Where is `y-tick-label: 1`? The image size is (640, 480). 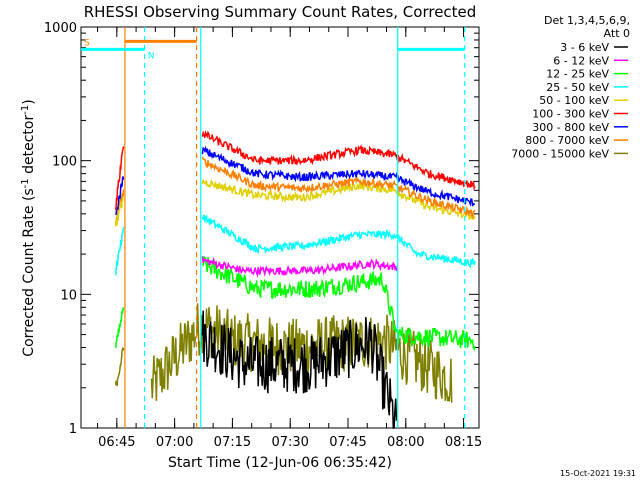
y-tick-label: 1 is located at coordinates (73, 429).